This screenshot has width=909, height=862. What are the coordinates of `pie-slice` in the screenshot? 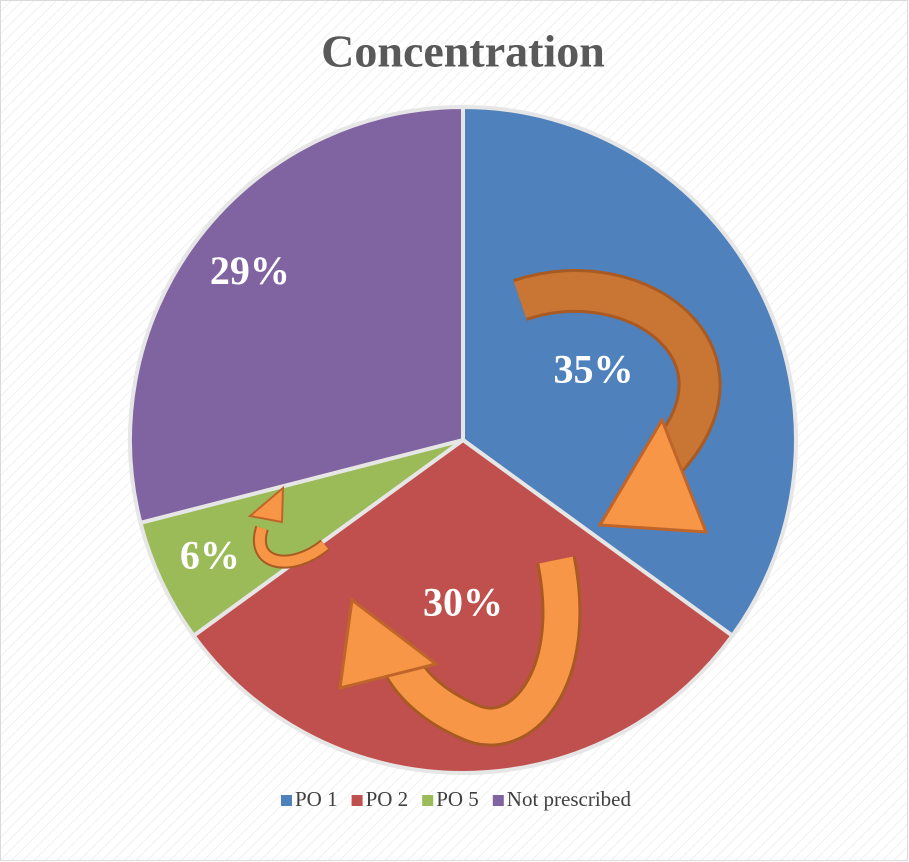 It's located at (301, 538).